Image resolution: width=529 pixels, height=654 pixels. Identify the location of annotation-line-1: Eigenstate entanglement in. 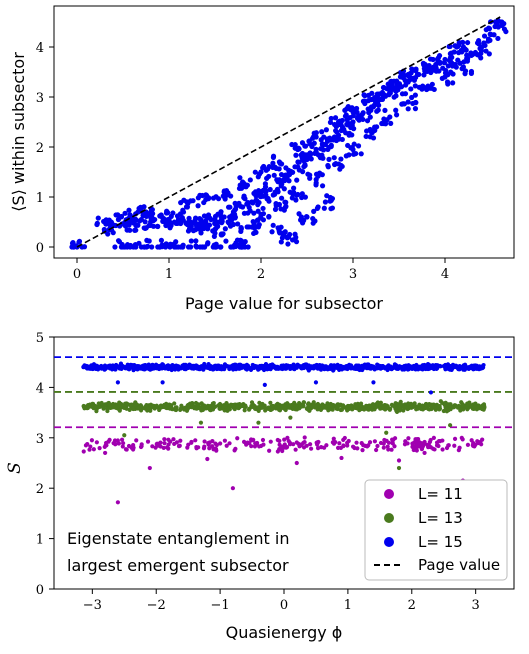
(178, 538).